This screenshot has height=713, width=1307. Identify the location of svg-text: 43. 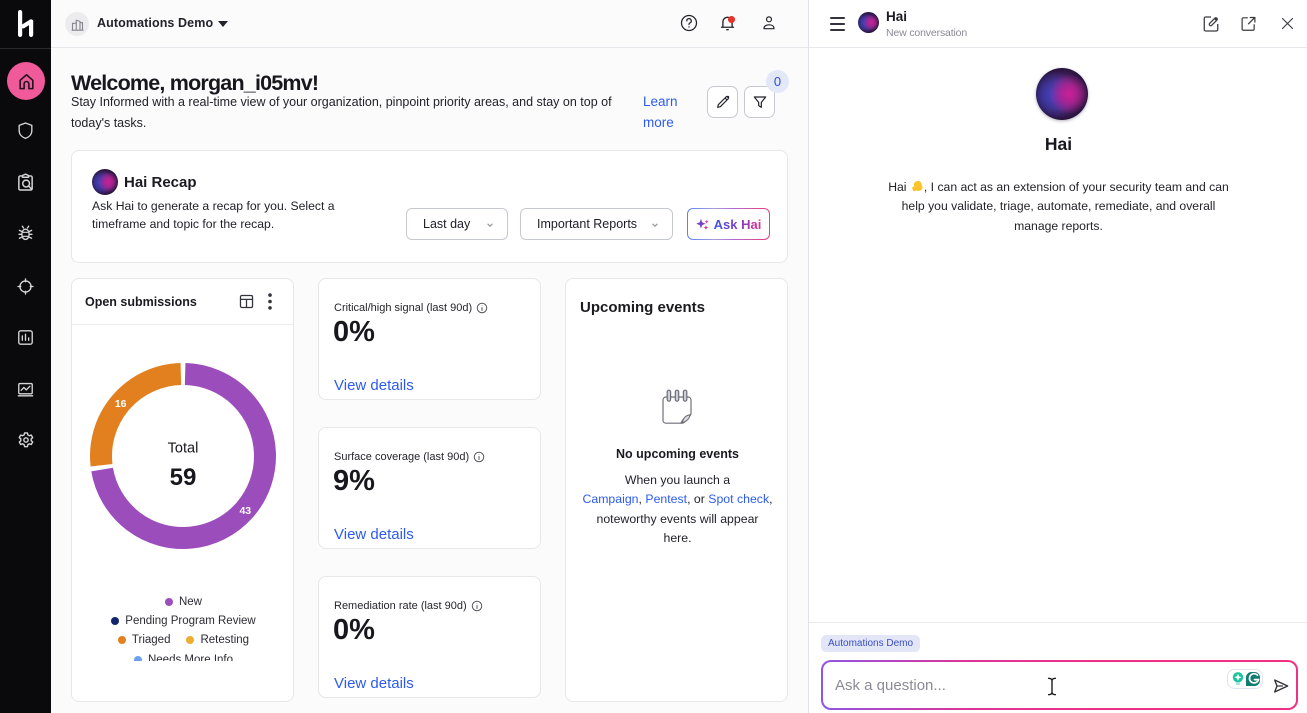
(245, 511).